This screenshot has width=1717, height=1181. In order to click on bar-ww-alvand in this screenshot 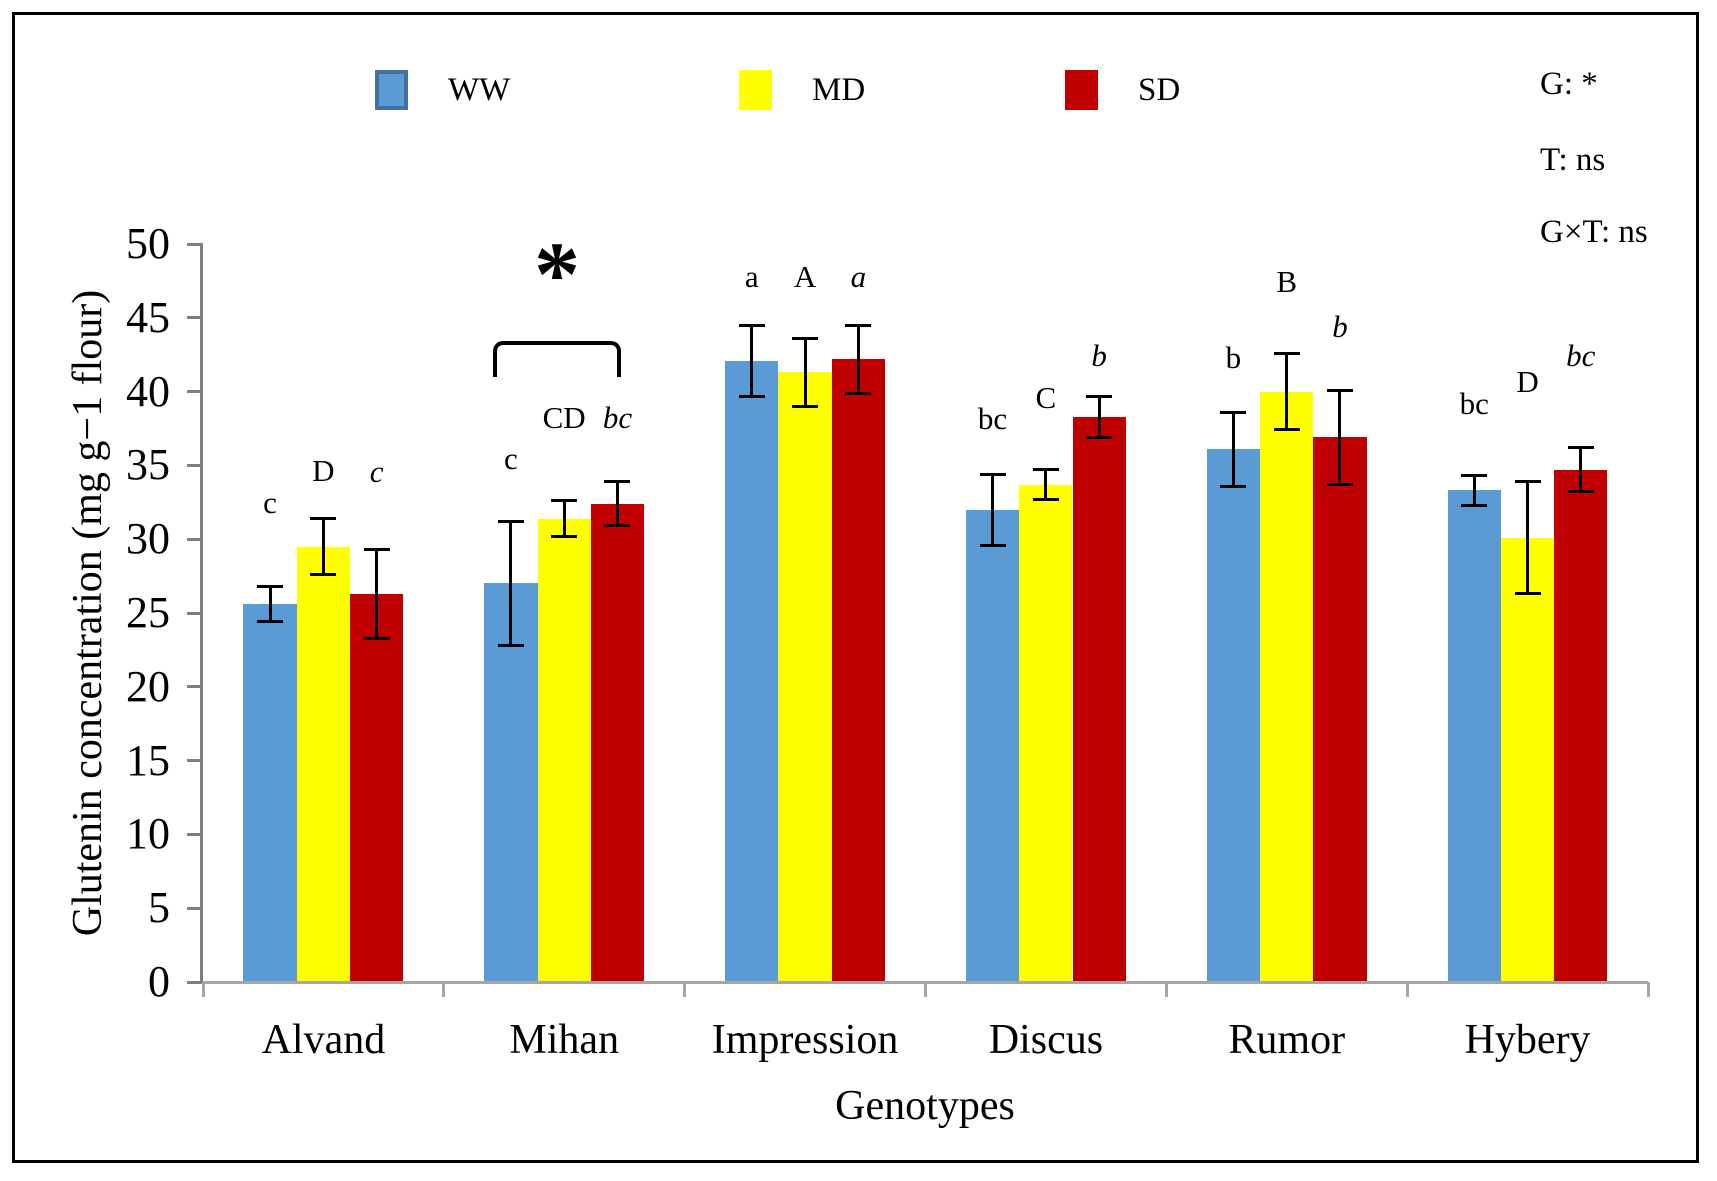, I will do `click(270, 793)`.